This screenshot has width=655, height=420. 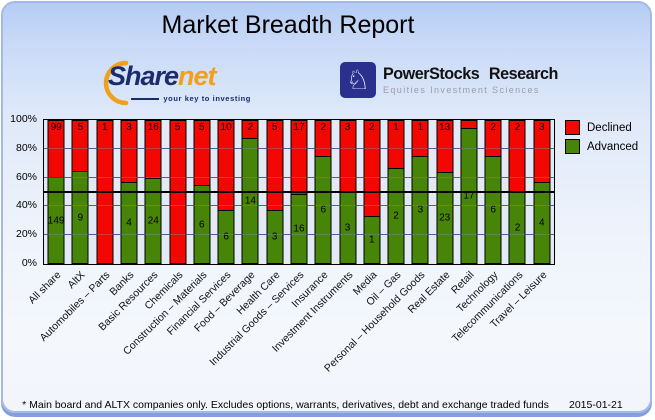 I want to click on category-label: Real Estate, so click(x=429, y=292).